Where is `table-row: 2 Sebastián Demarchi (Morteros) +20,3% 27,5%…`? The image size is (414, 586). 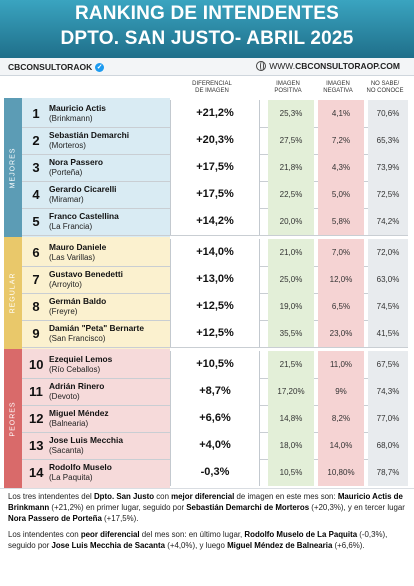 table-row: 2 Sebastián Demarchi (Morteros) +20,3% 27,5%… is located at coordinates (206, 140).